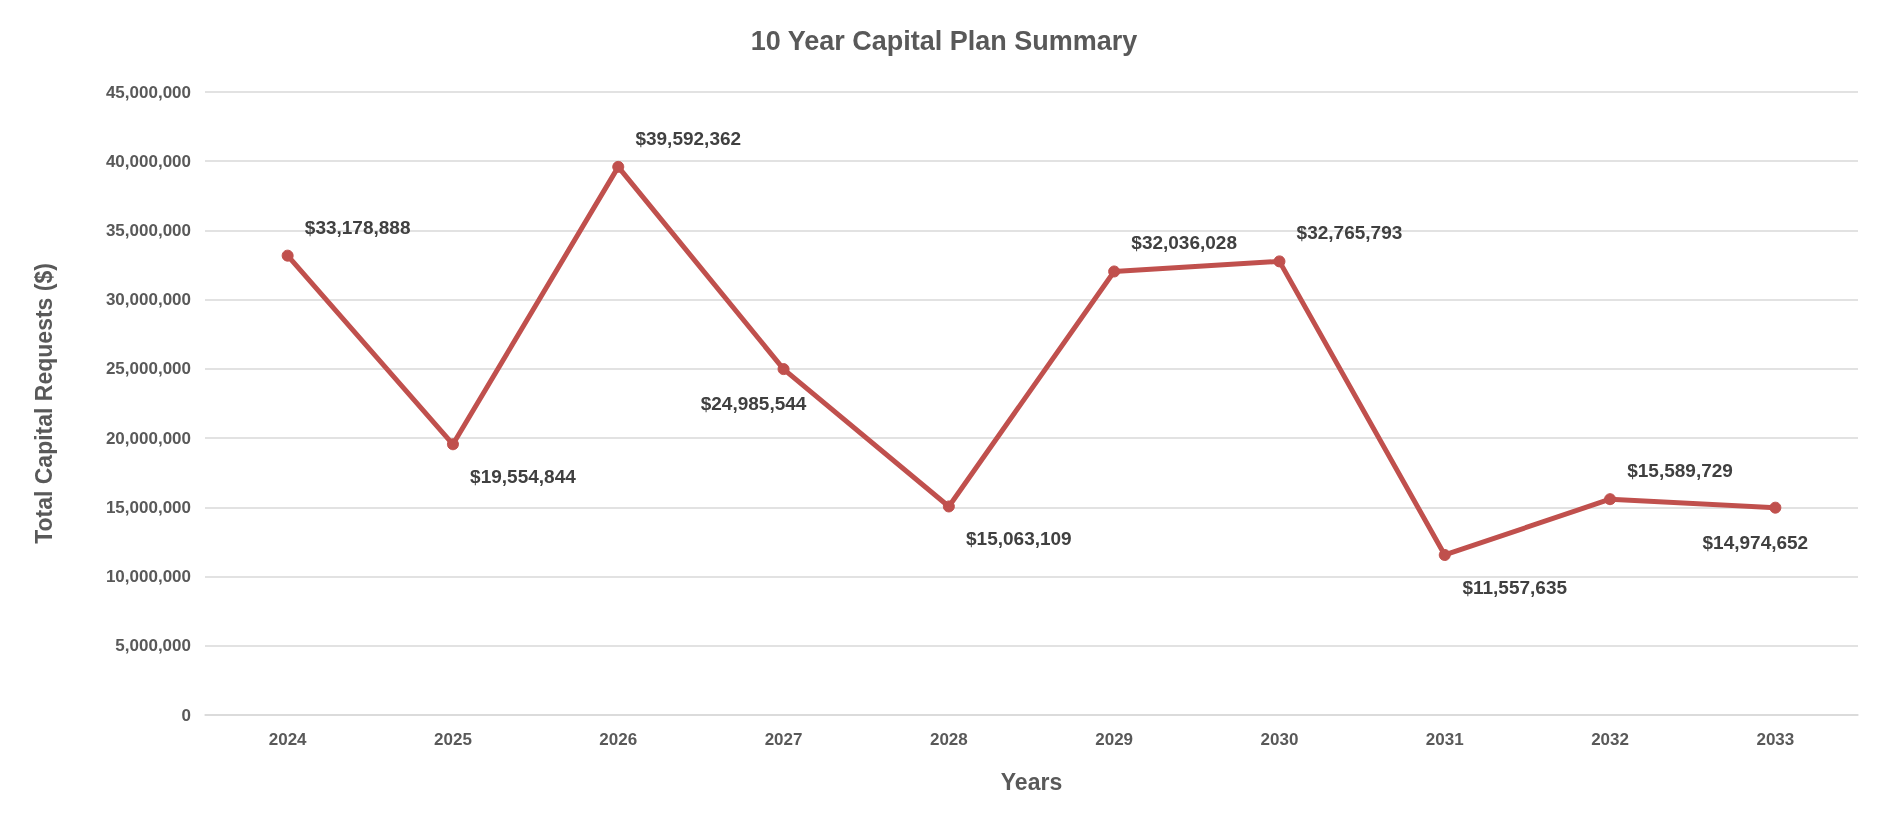  I want to click on x-tick-label: 2031, so click(1444, 739).